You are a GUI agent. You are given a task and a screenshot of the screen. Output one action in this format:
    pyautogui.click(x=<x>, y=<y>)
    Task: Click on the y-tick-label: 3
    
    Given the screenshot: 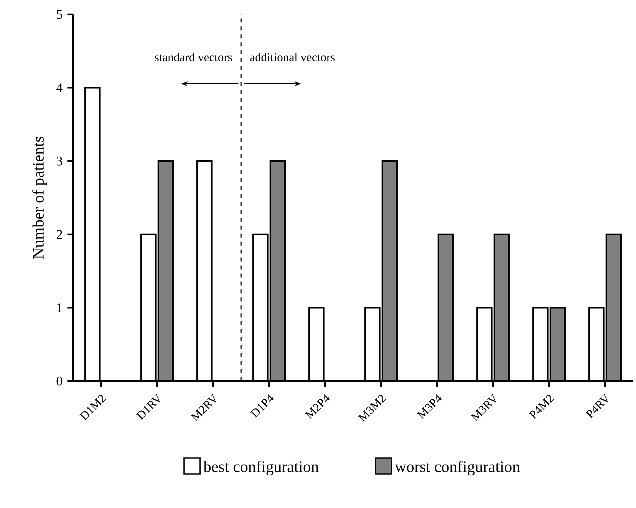 What is the action you would take?
    pyautogui.click(x=59, y=161)
    